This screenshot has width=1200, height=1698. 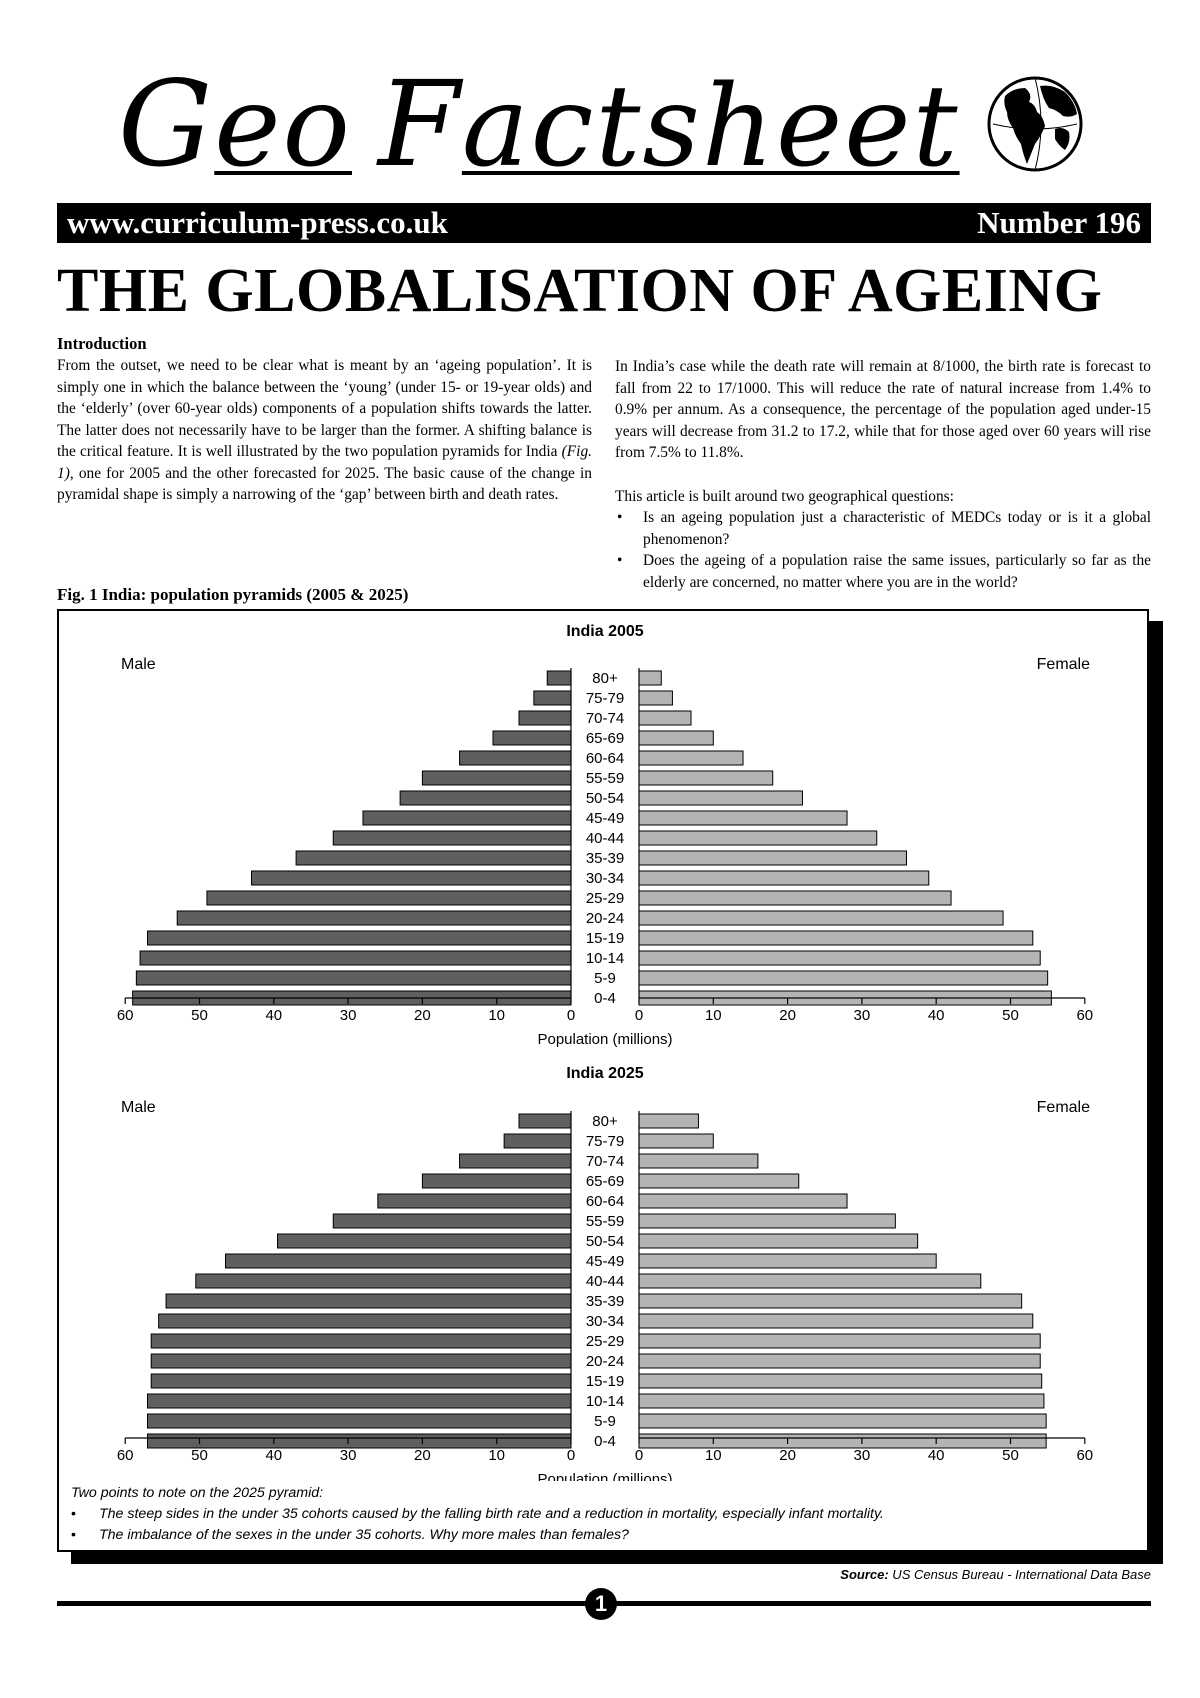 I want to click on male-tick-label: 50, so click(x=199, y=1455).